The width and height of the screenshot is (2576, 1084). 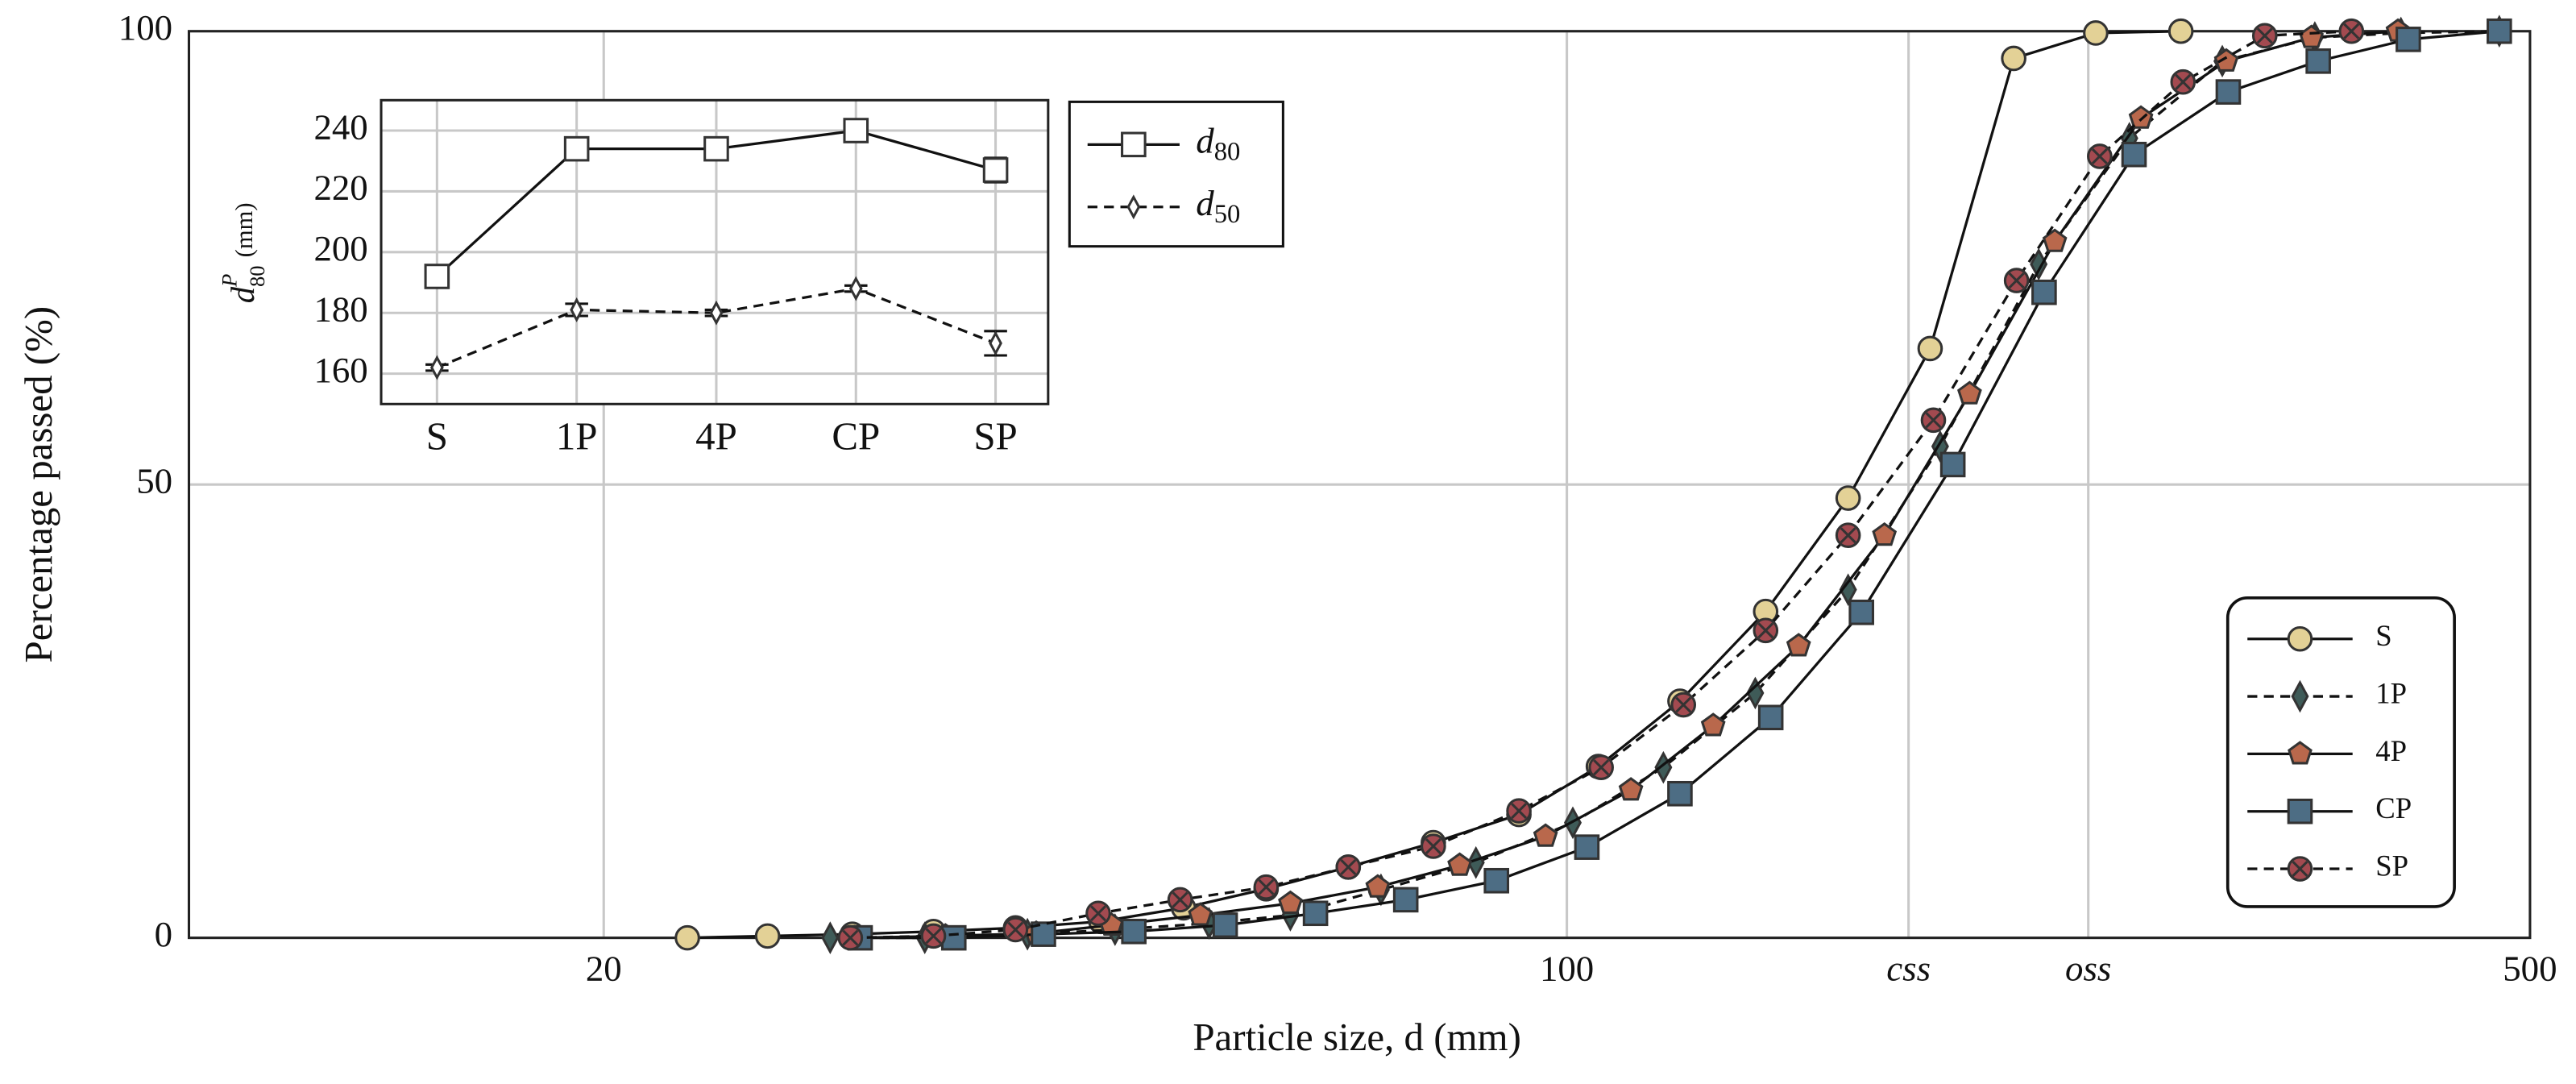 What do you see at coordinates (2383, 635) in the screenshot?
I see `legend-label: S` at bounding box center [2383, 635].